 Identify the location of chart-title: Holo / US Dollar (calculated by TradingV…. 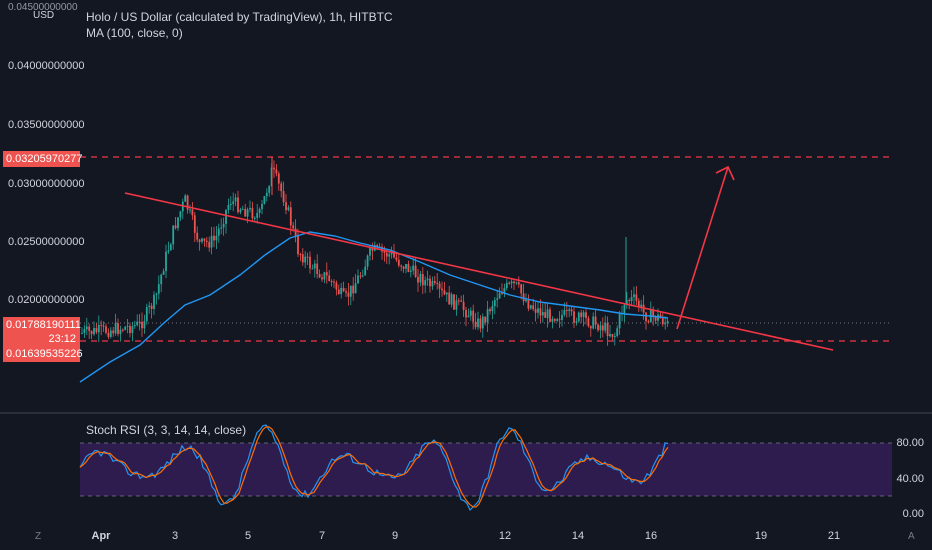
(239, 17).